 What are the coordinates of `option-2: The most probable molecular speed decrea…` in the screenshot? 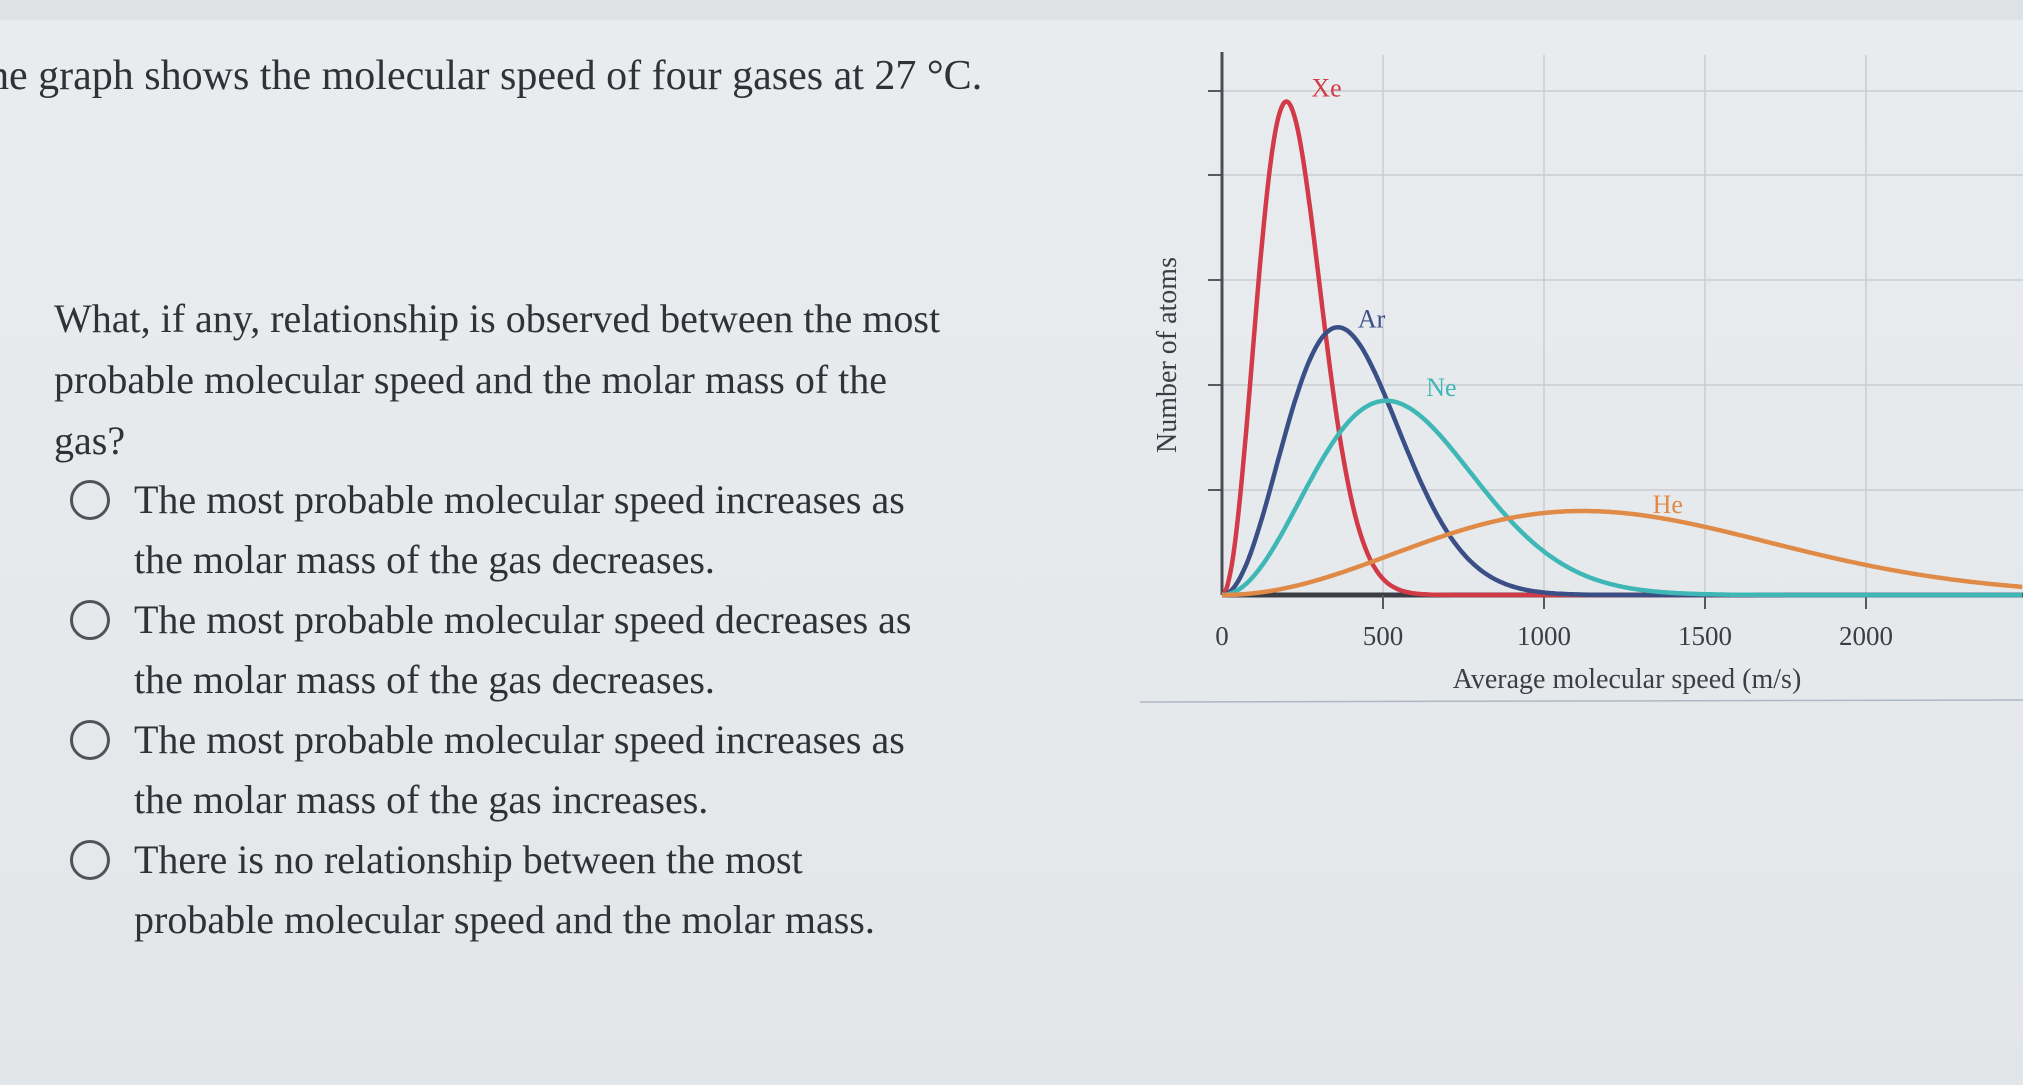 It's located at (540, 650).